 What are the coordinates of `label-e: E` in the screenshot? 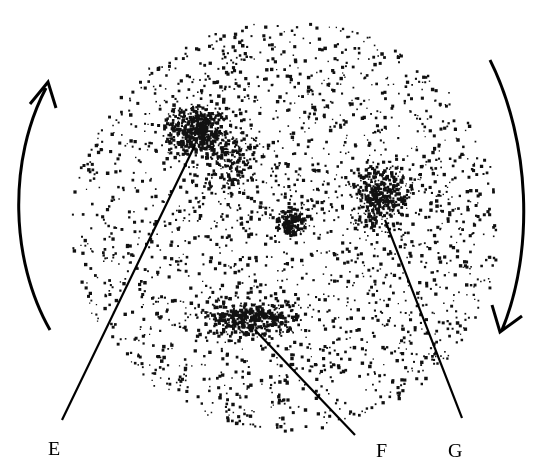 It's located at (54, 449).